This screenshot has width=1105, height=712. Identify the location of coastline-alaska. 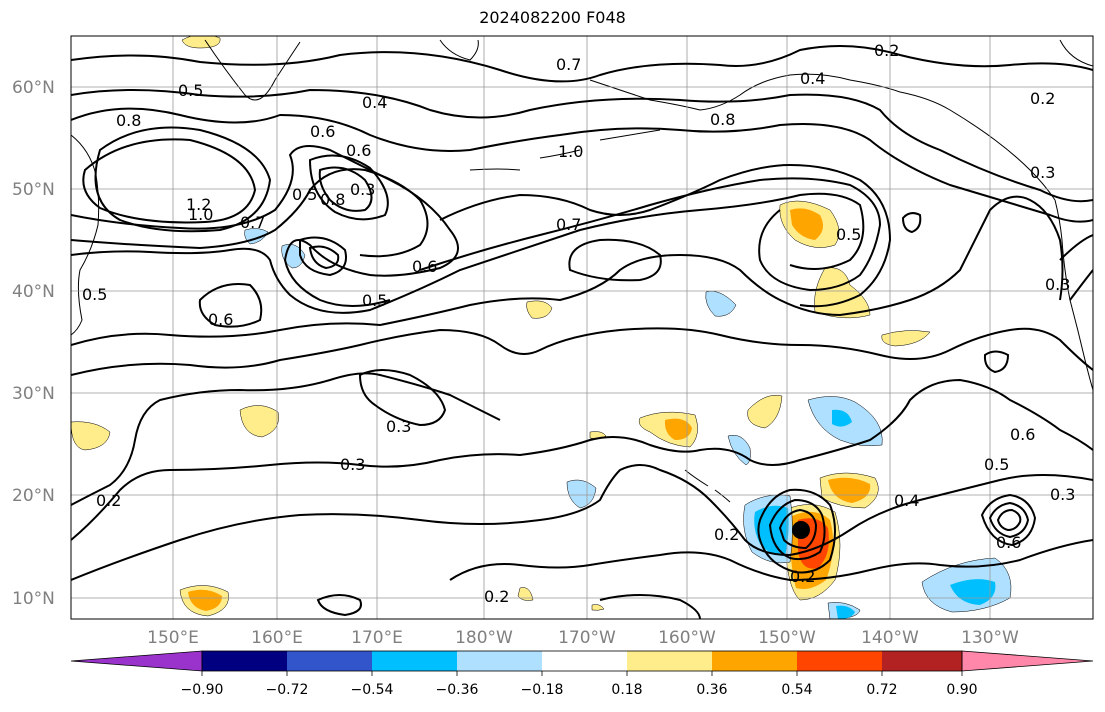
(766, 120).